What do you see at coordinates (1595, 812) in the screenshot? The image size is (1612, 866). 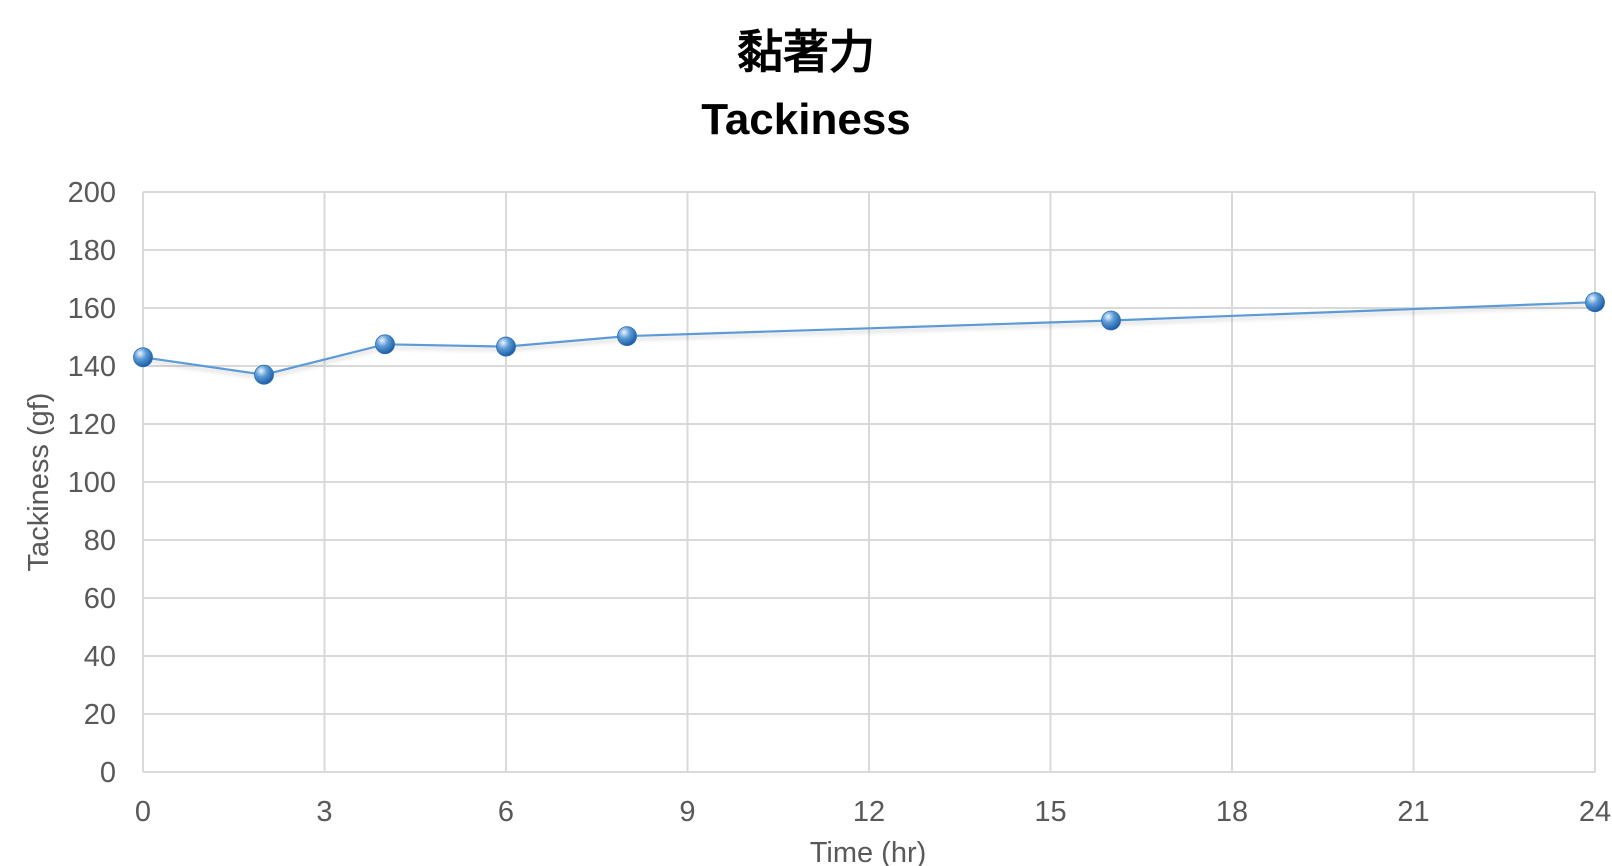 I see `x-tick-label: 24` at bounding box center [1595, 812].